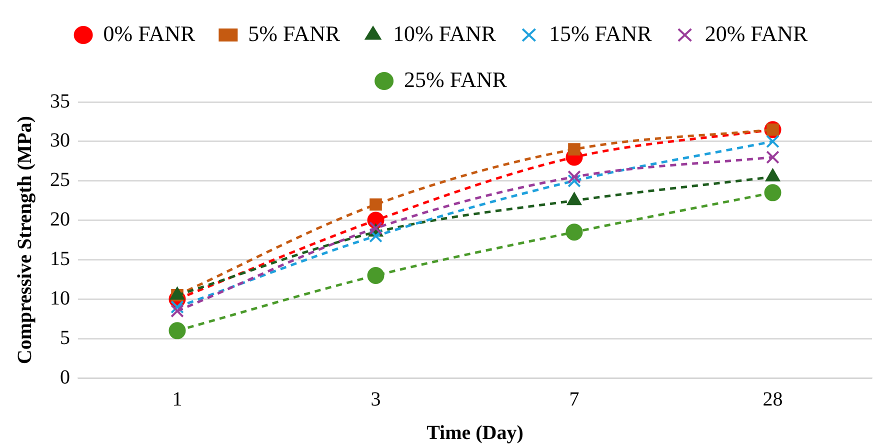  Describe the element at coordinates (149, 33) in the screenshot. I see `legend-label: 0% FANR` at that location.